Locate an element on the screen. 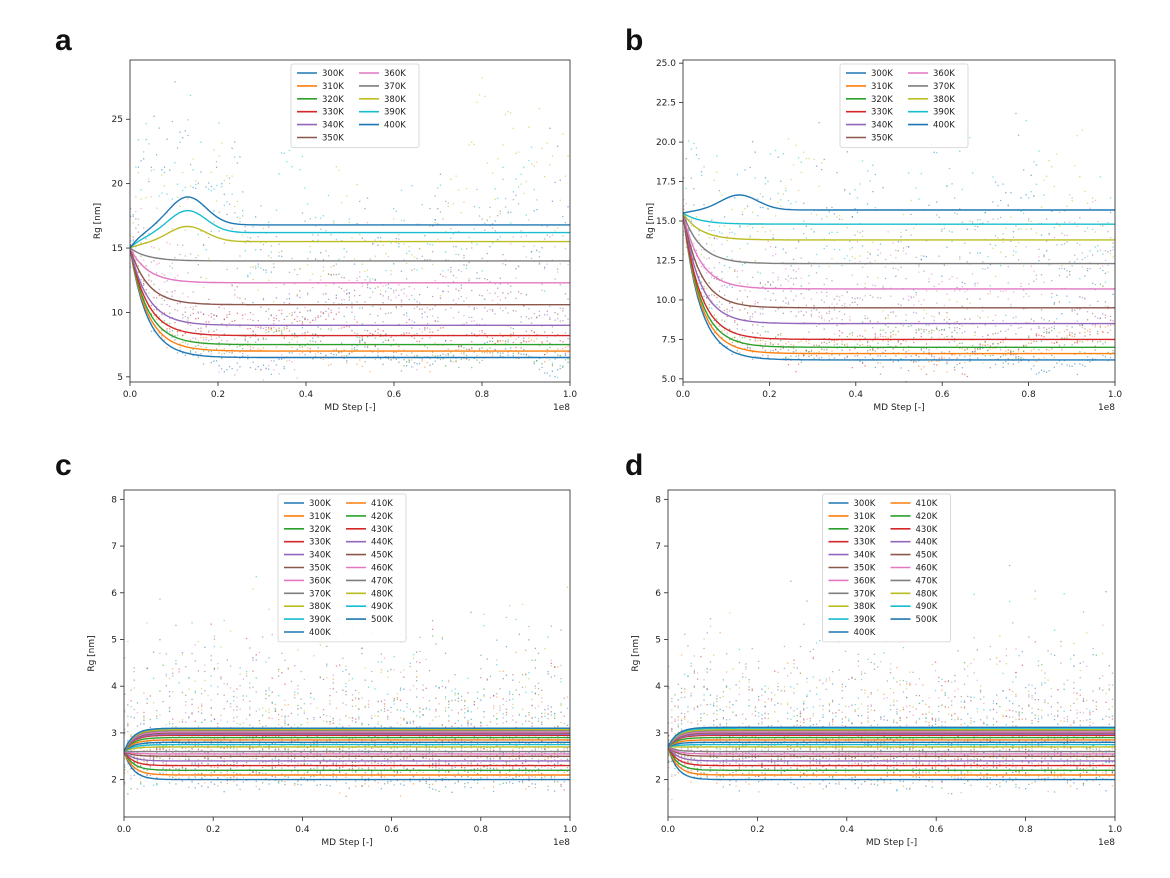 This screenshot has width=1170, height=878. legend-label: 310K is located at coordinates (865, 517).